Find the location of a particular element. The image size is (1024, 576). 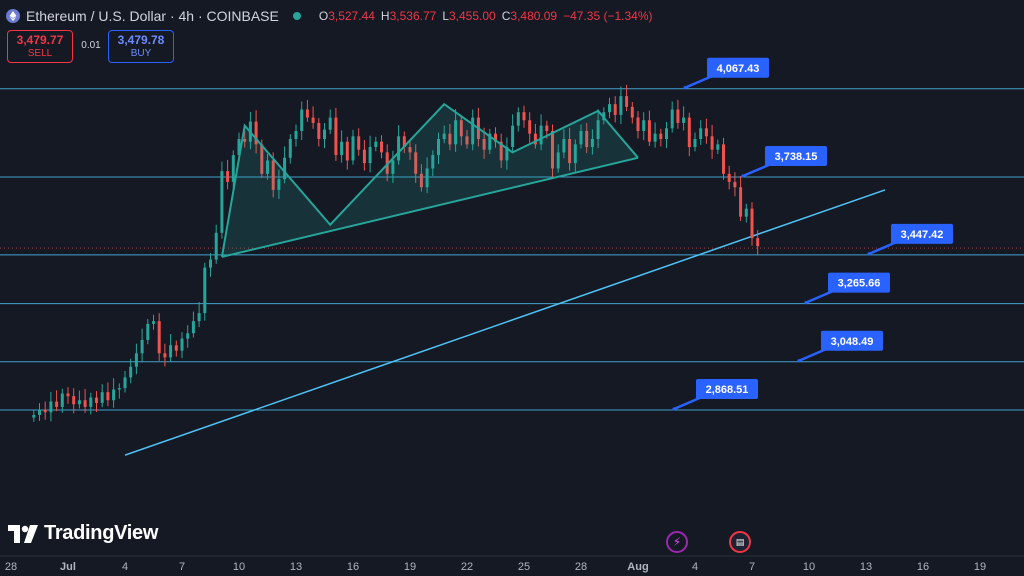

x-tick-label: 16 is located at coordinates (353, 567).